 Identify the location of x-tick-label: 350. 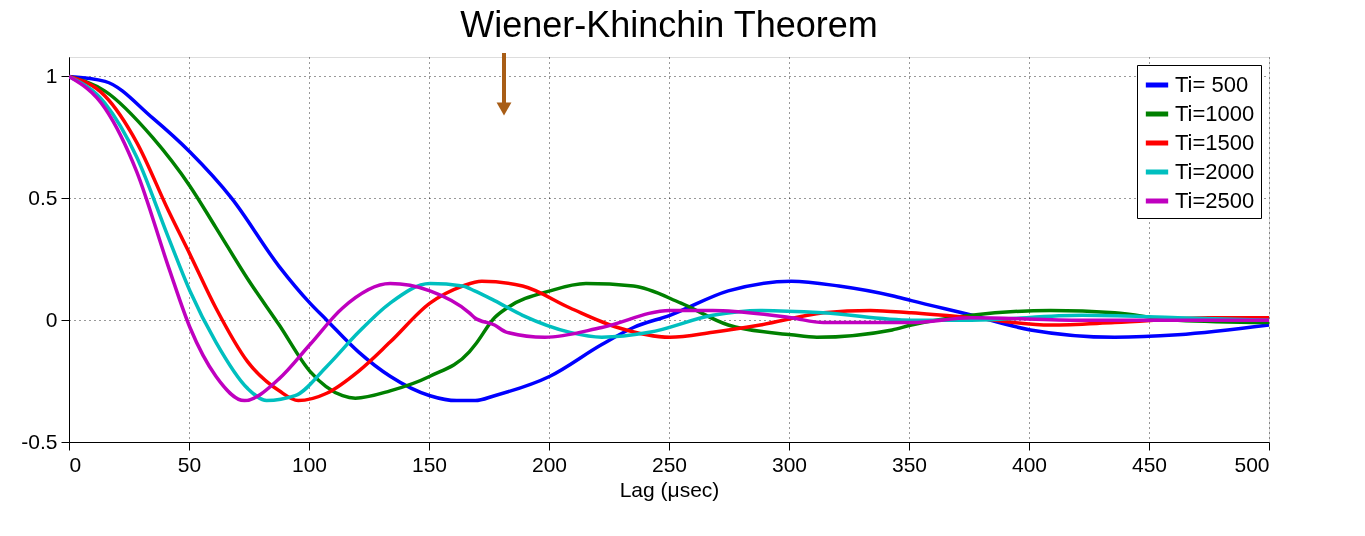
(909, 464).